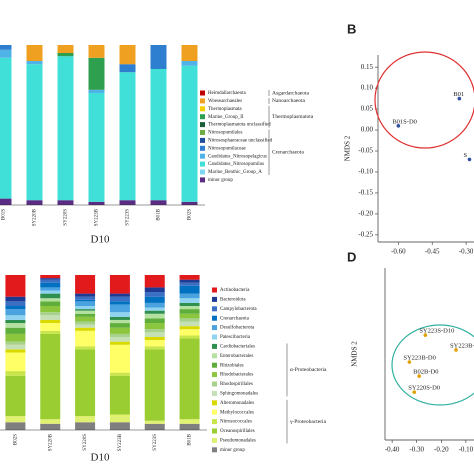 The width and height of the screenshot is (474, 474). Describe the element at coordinates (365, 151) in the screenshot. I see `y-tick-label: -0.05` at that location.